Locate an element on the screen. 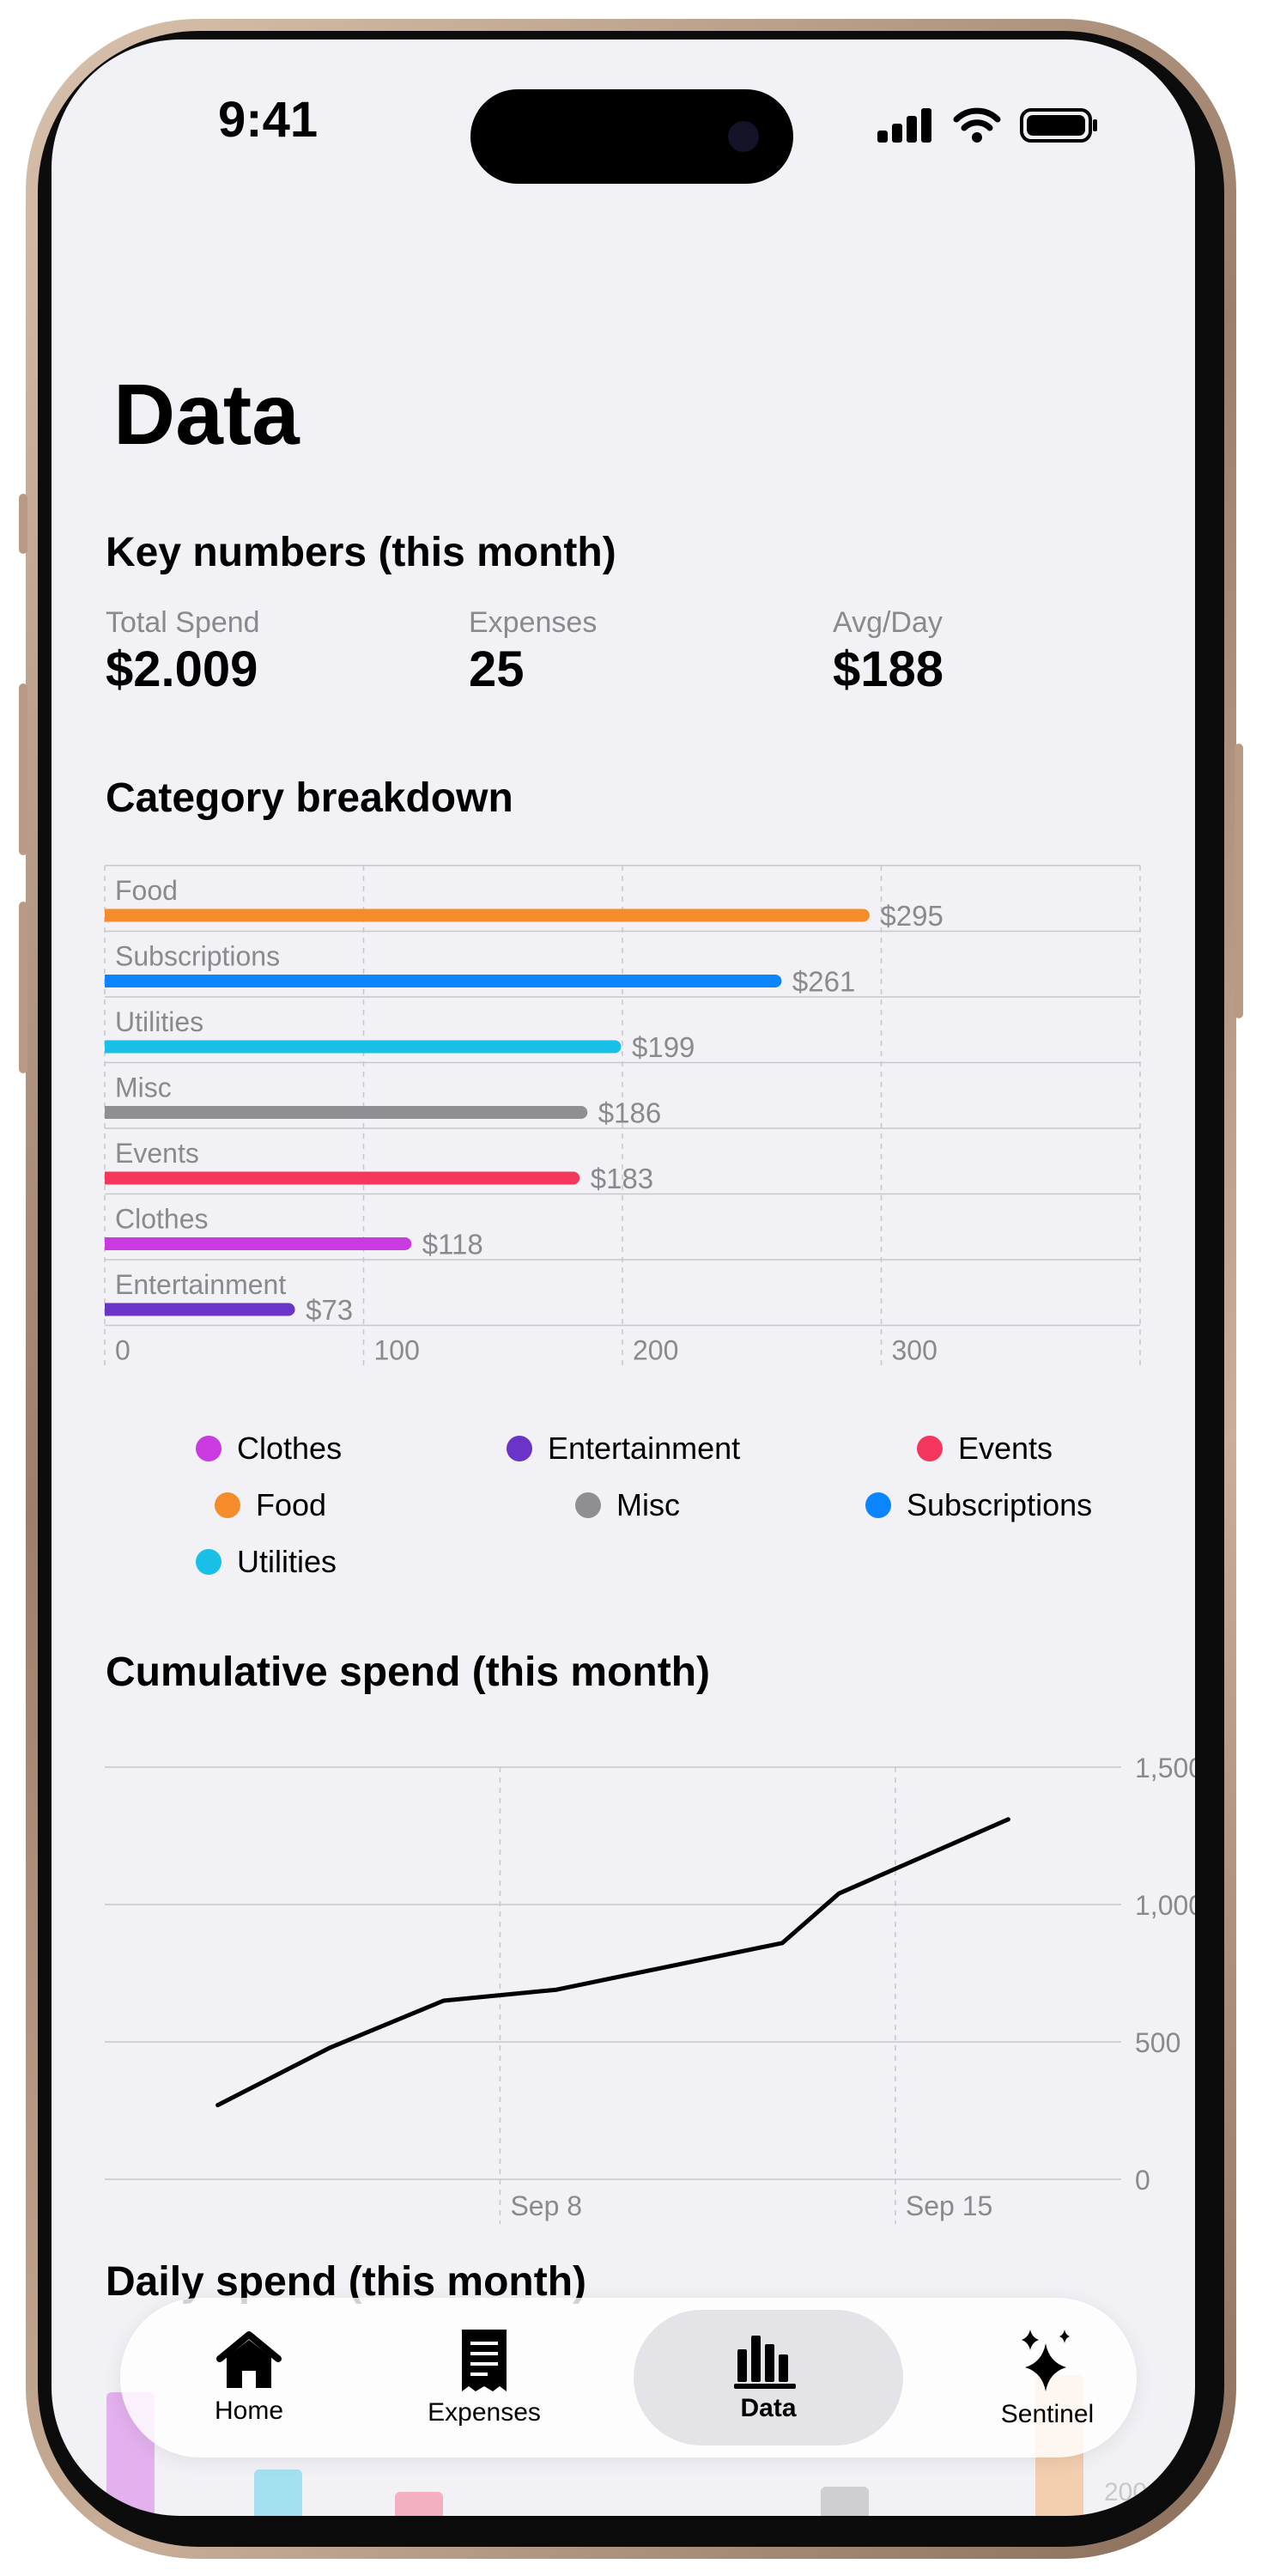  tab-expenses: Expenses is located at coordinates (484, 2378).